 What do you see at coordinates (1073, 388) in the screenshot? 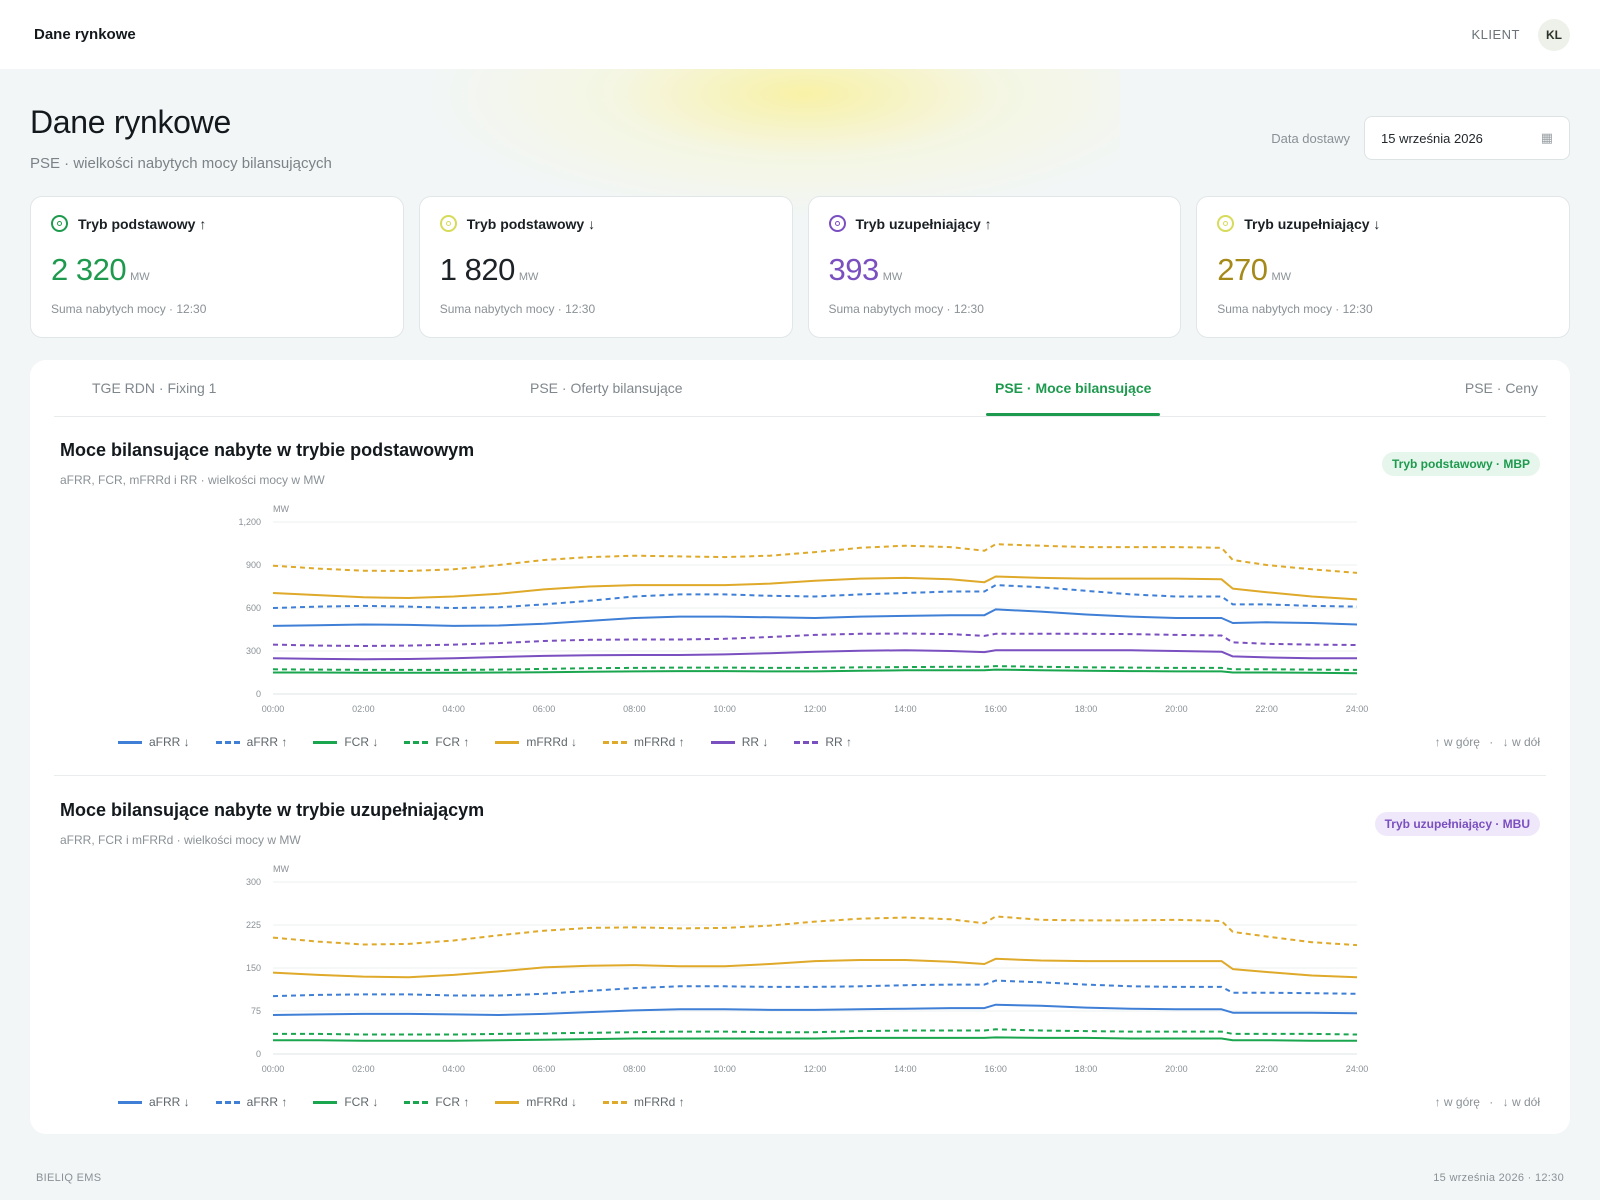
I see `tab-3: PSE · Moce bilansujące` at bounding box center [1073, 388].